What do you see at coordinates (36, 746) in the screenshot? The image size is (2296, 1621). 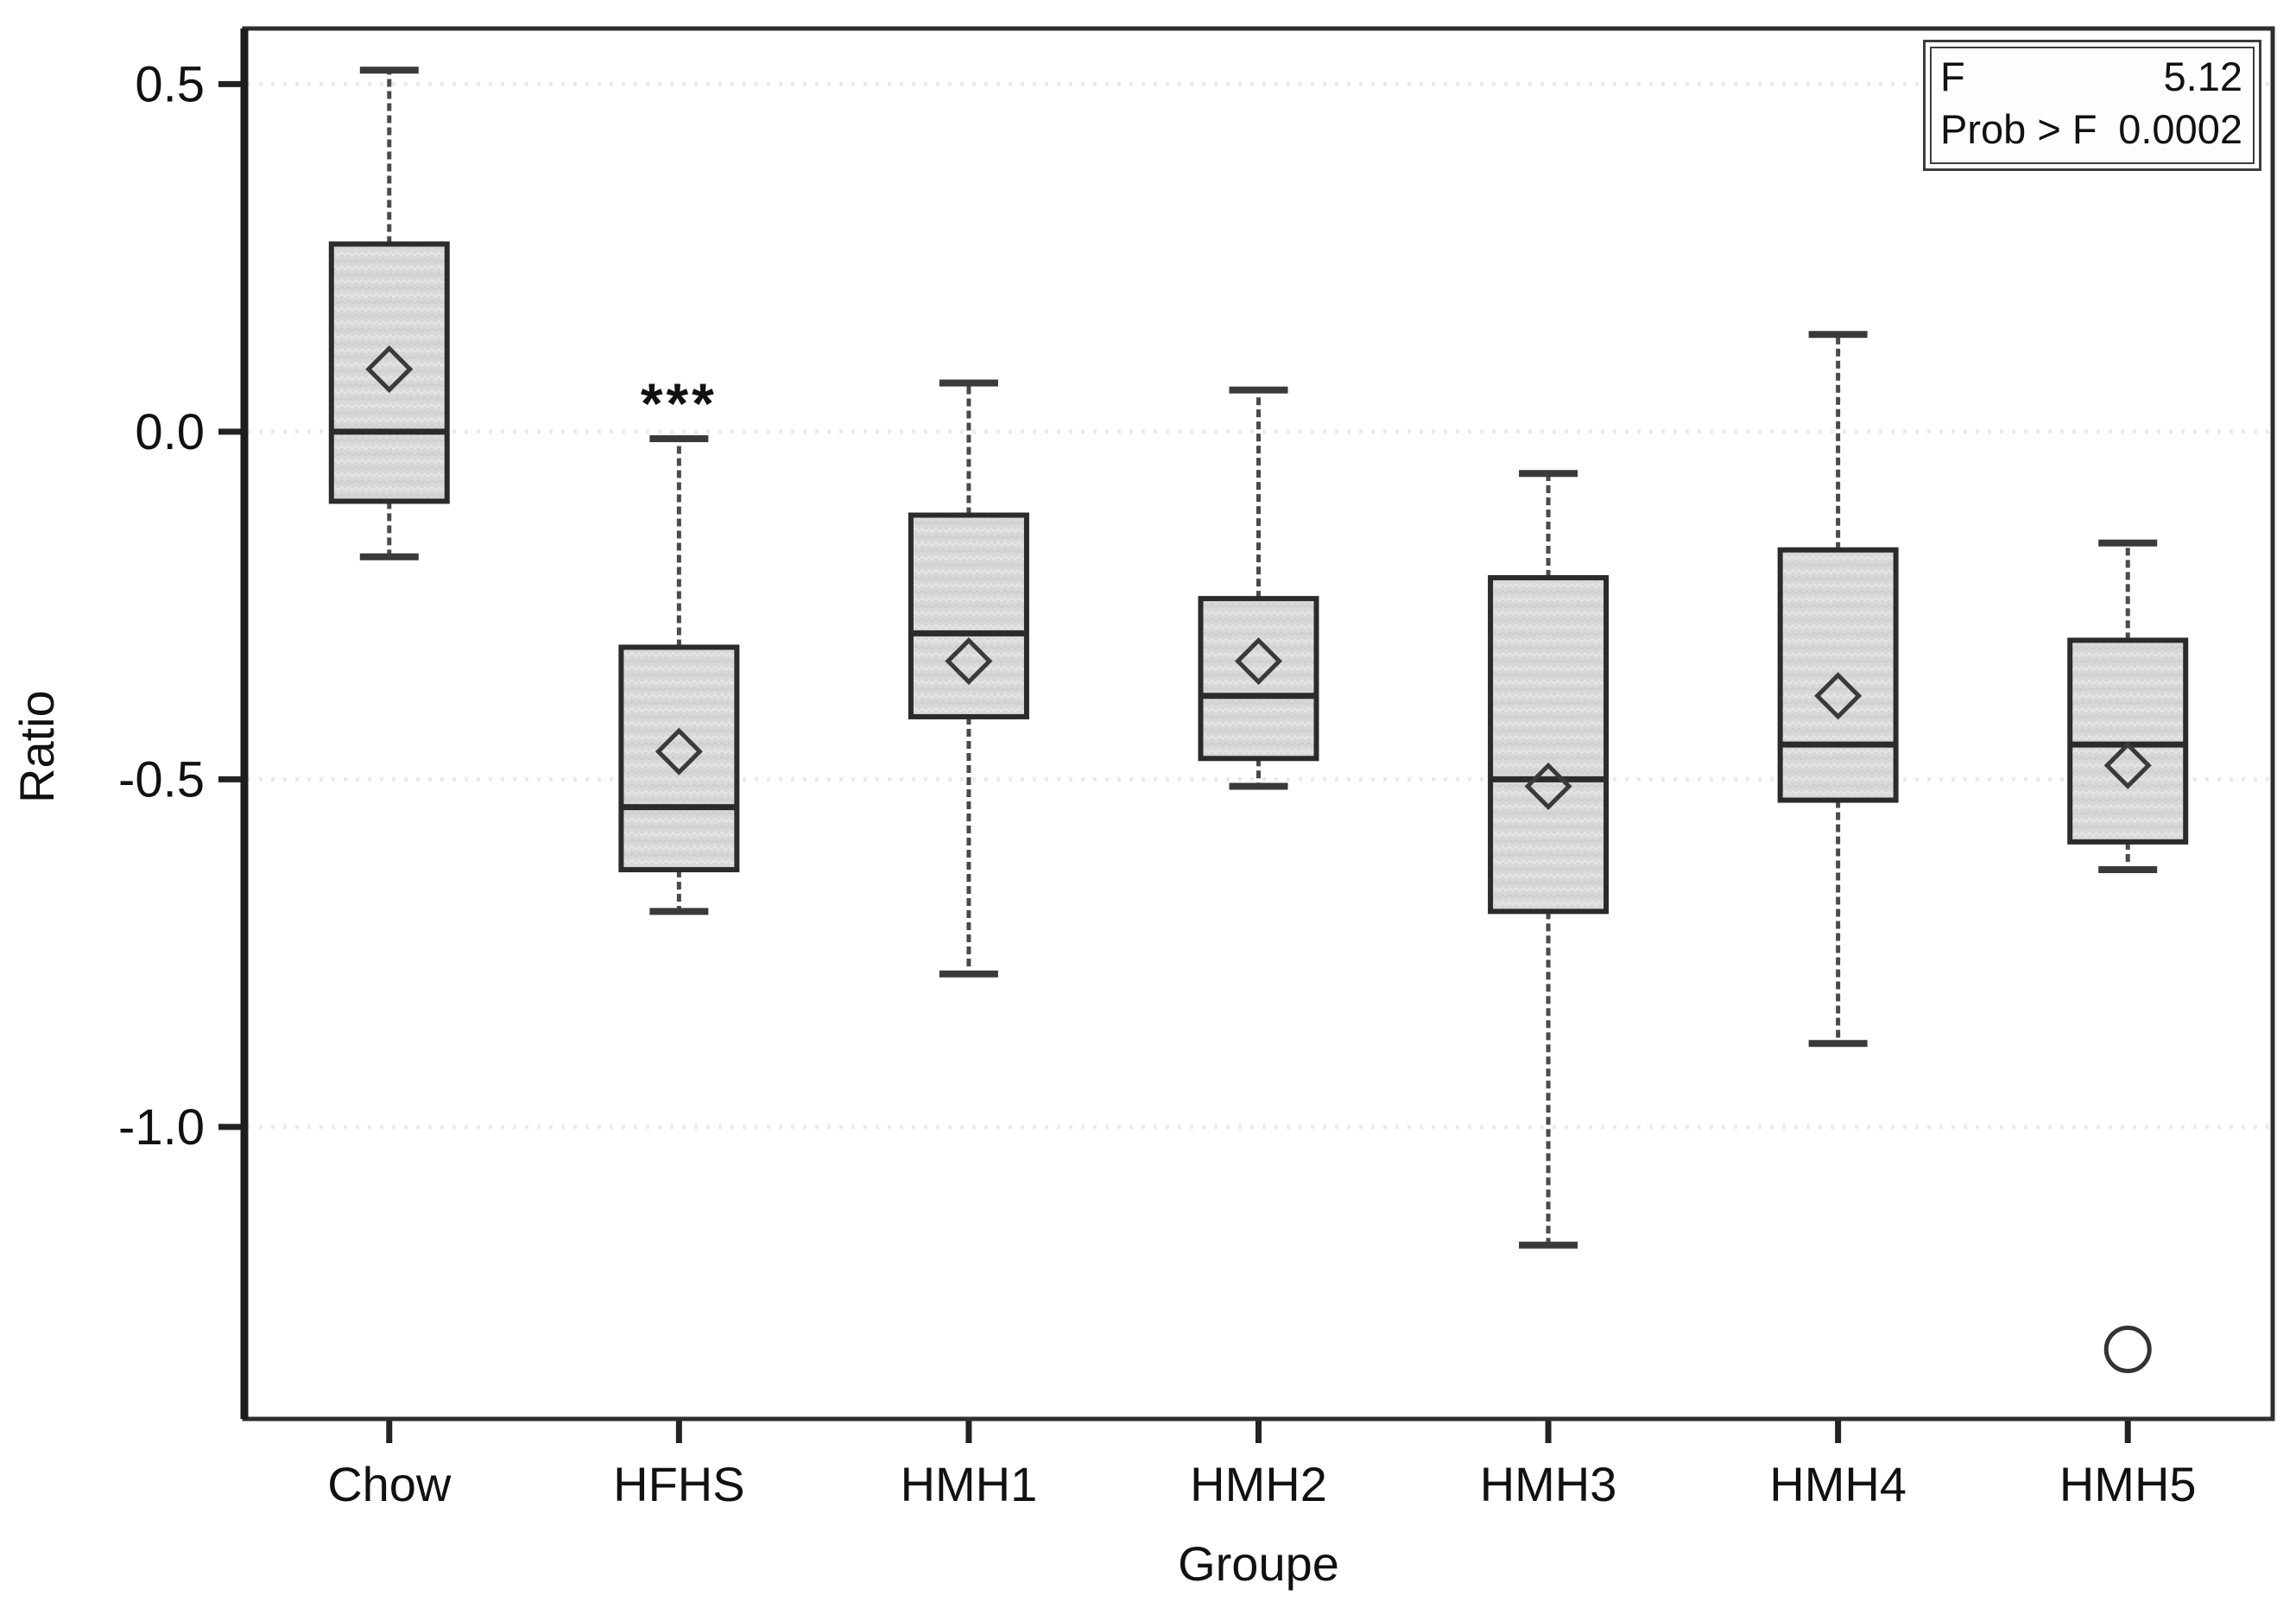 I see `y-axis-title: Ratio` at bounding box center [36, 746].